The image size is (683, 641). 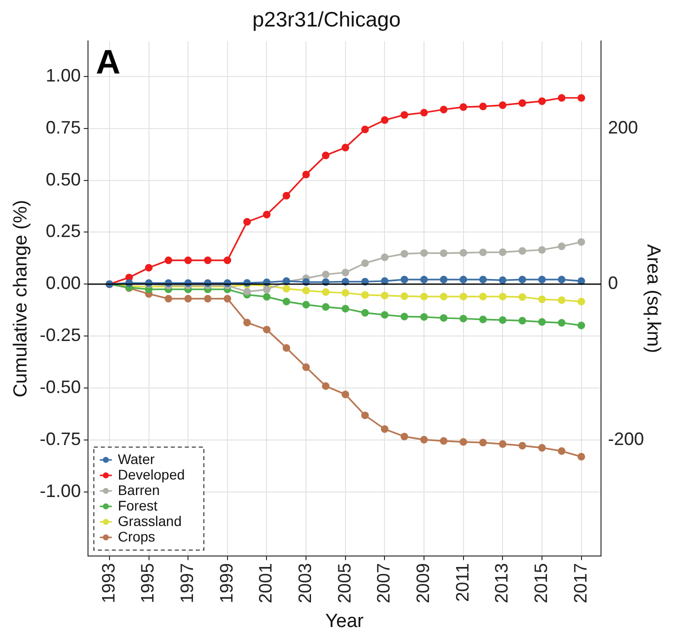 What do you see at coordinates (21, 299) in the screenshot?
I see `y-axis-title: Cumulative change (%)` at bounding box center [21, 299].